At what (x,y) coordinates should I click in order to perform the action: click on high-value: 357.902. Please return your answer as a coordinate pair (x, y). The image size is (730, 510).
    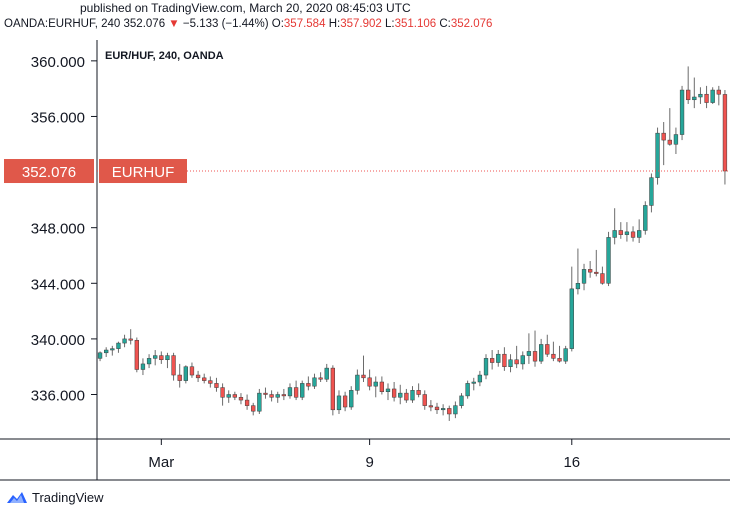
    Looking at the image, I should click on (361, 24).